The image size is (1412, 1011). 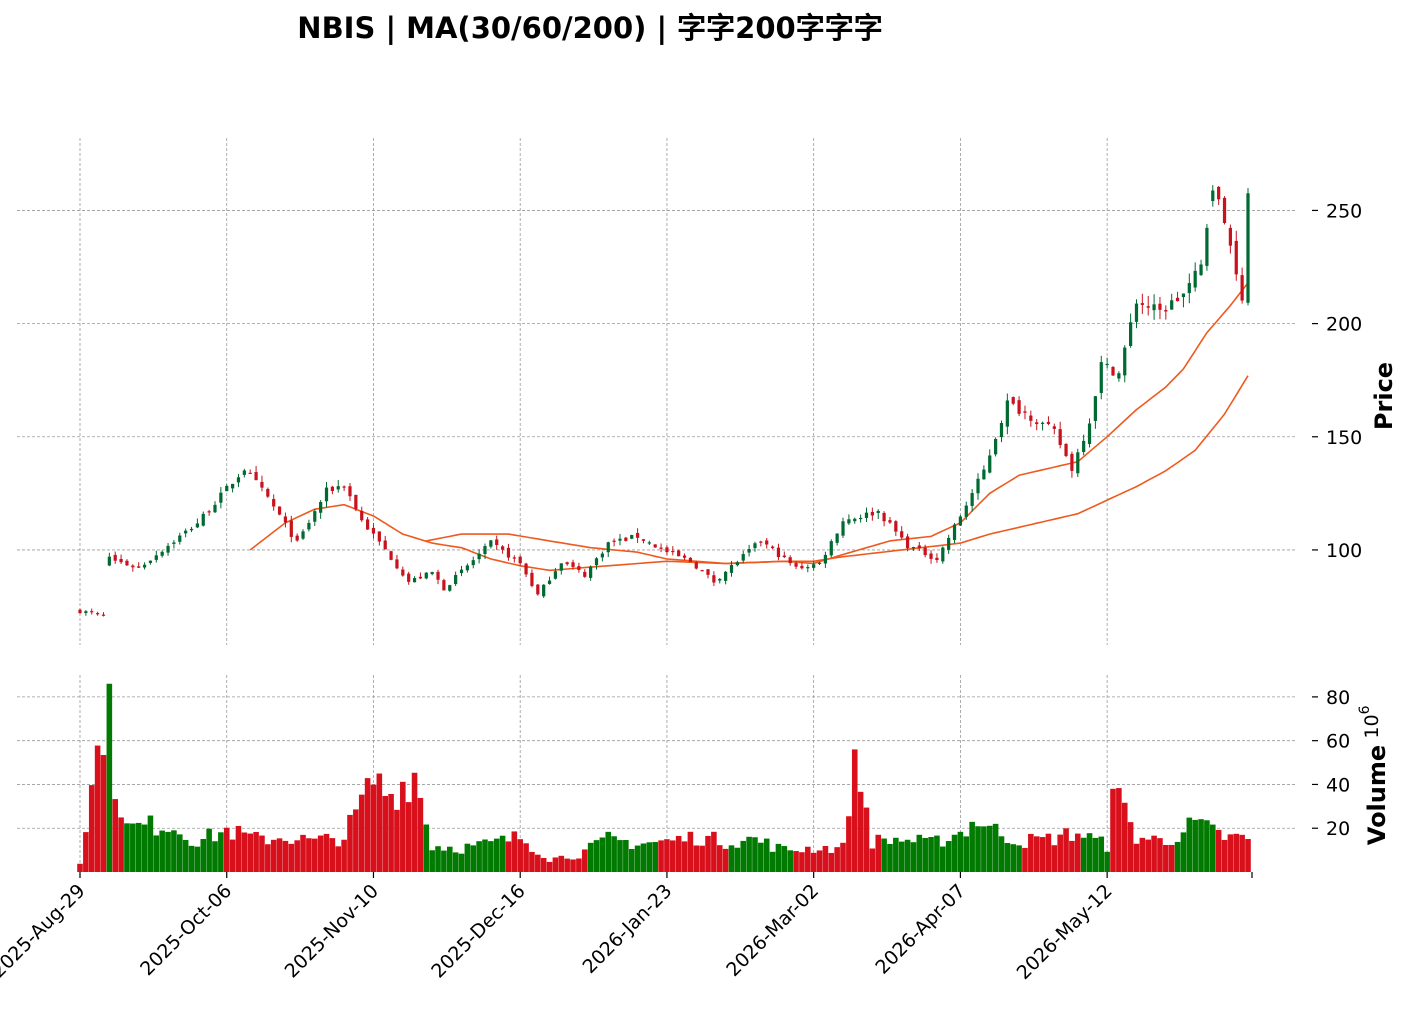 What do you see at coordinates (1338, 742) in the screenshot?
I see `volume-tick-label: 60` at bounding box center [1338, 742].